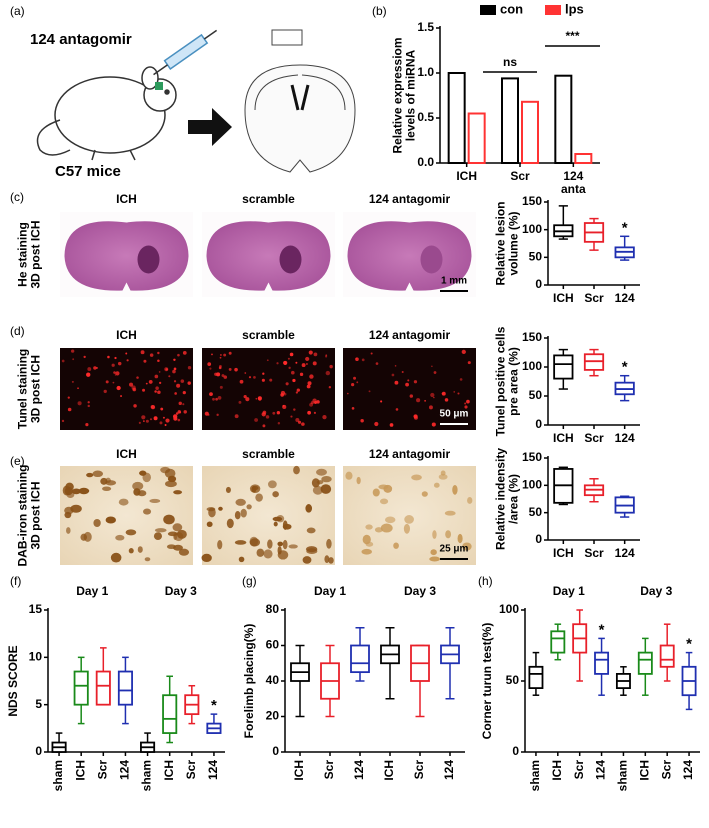 This screenshot has width=709, height=828. What do you see at coordinates (300, 101) in the screenshot?
I see `brain-section` at bounding box center [300, 101].